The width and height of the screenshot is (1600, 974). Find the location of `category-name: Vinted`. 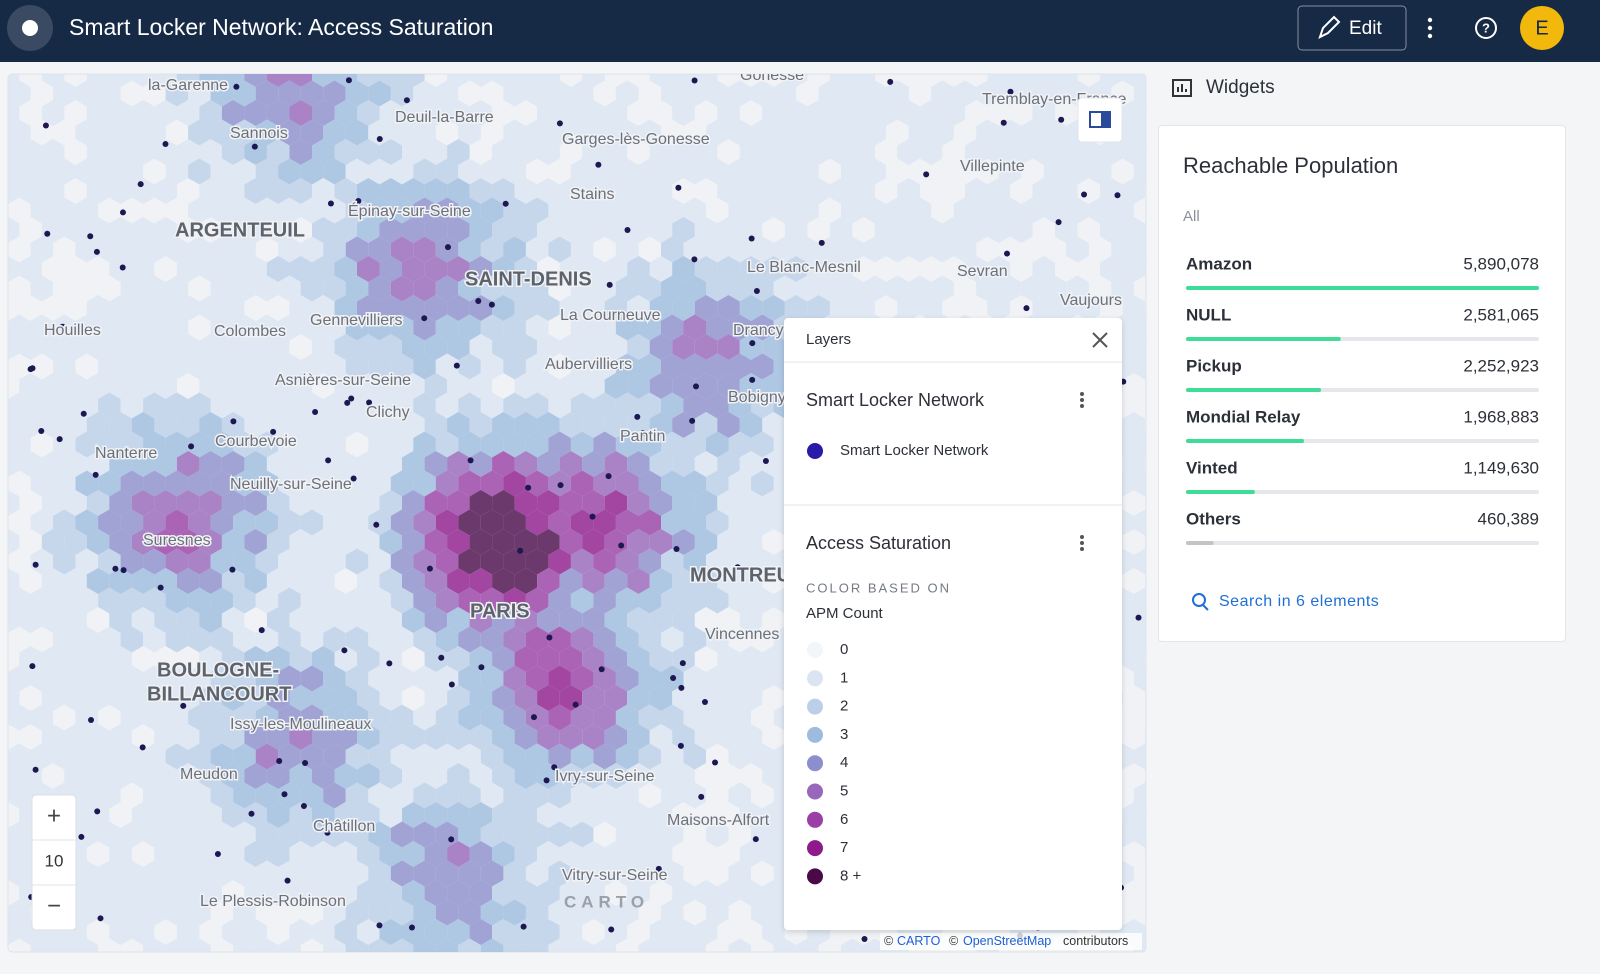

category-name: Vinted is located at coordinates (1212, 467).